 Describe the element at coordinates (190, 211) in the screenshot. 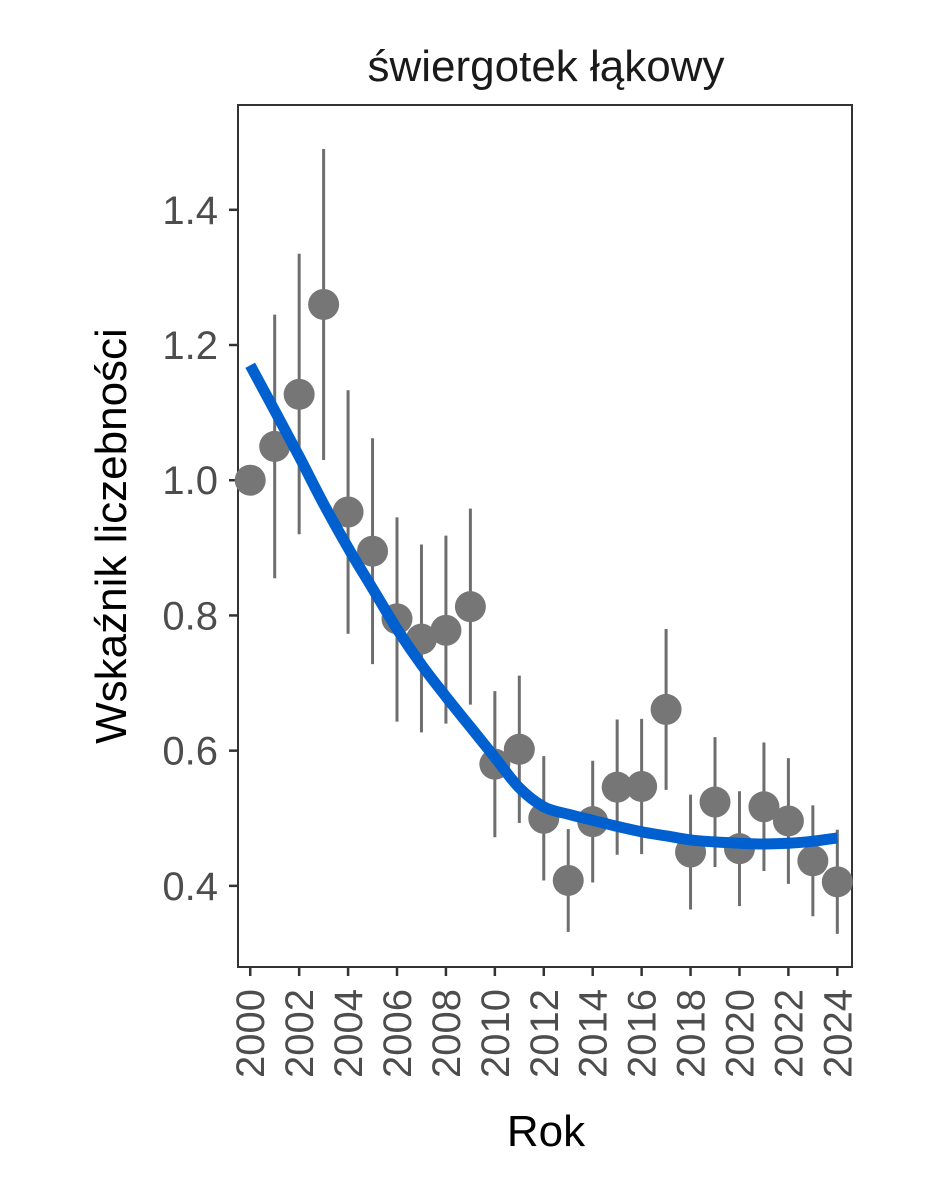

I see `y-tick-label: 1.4` at that location.